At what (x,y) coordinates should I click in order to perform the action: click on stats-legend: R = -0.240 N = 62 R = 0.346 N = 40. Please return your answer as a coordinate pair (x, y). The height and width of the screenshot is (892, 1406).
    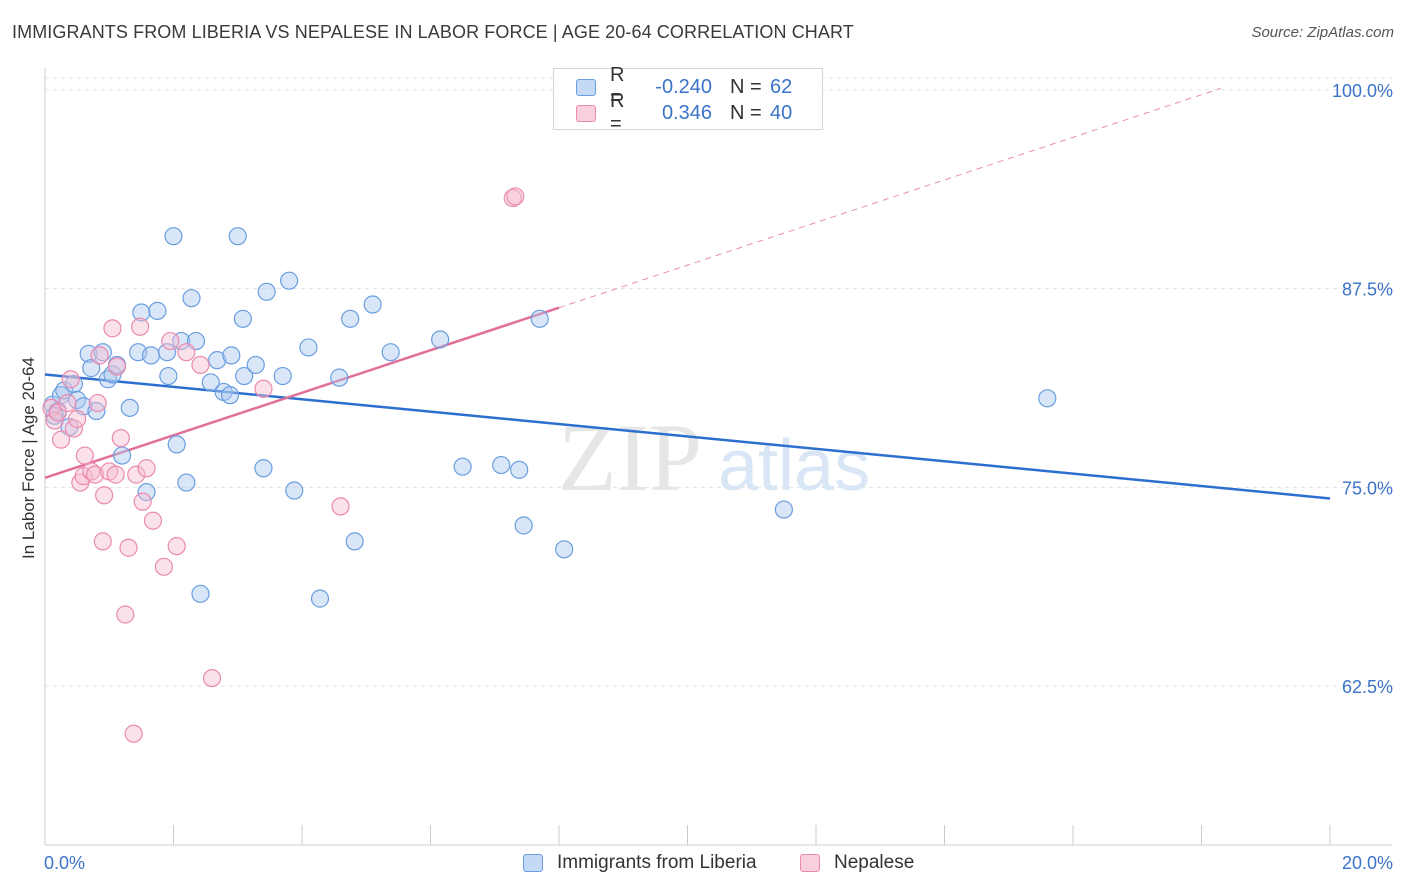
    Looking at the image, I should click on (688, 99).